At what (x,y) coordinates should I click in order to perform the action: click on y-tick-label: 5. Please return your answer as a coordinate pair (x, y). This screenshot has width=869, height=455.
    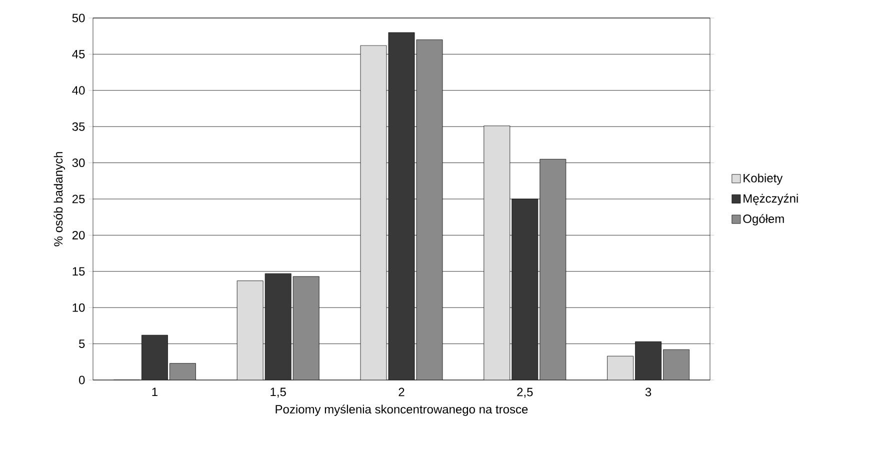
    Looking at the image, I should click on (82, 344).